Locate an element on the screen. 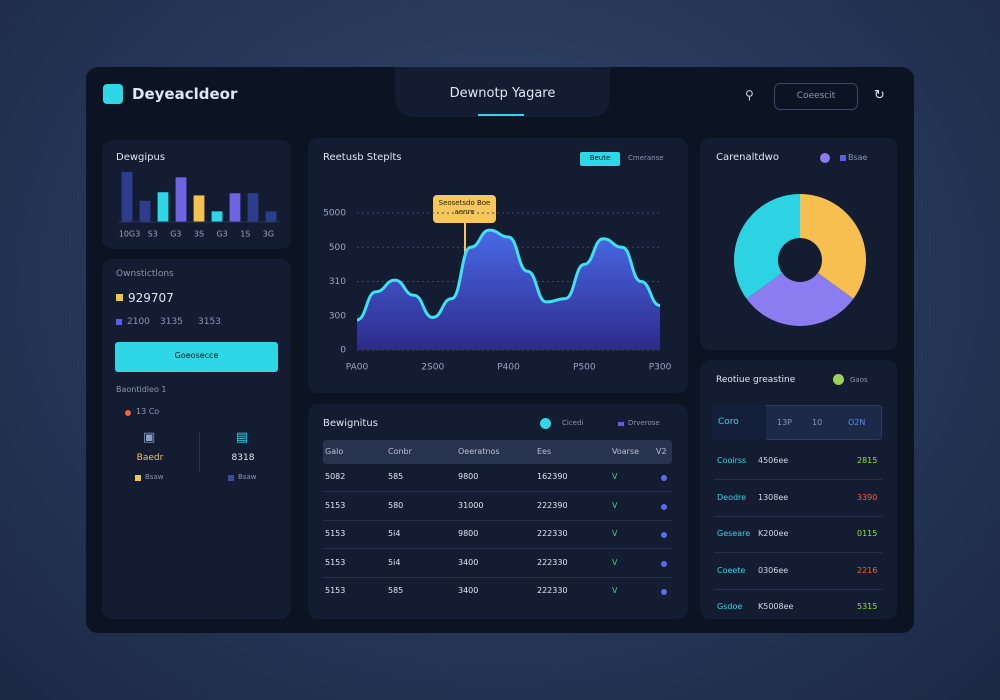  dot is located at coordinates (128, 413).